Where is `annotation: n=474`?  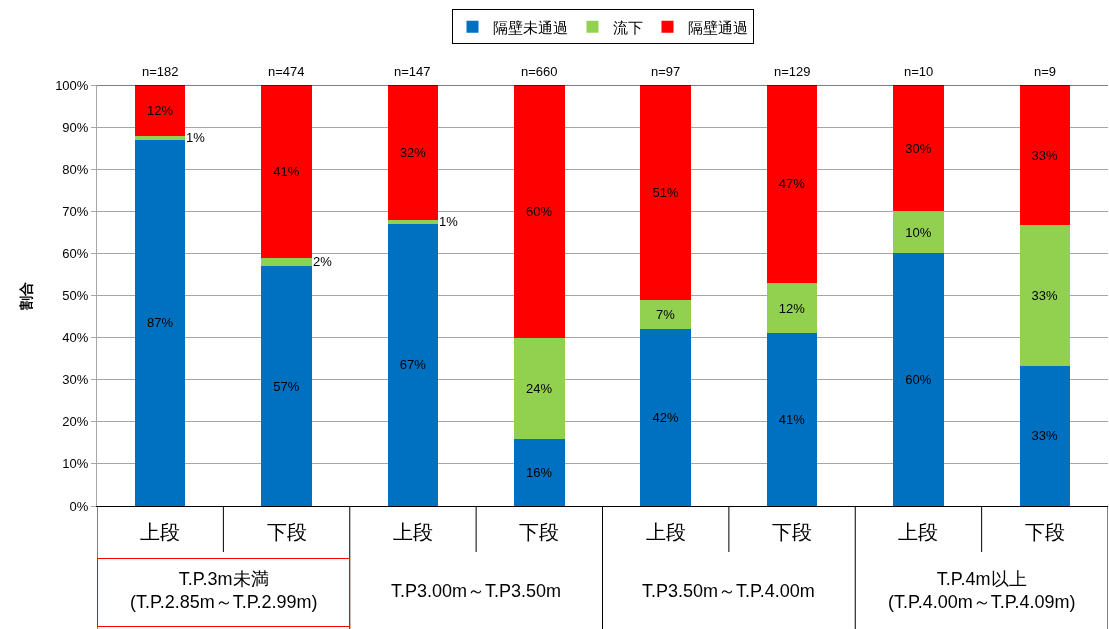
annotation: n=474 is located at coordinates (286, 71).